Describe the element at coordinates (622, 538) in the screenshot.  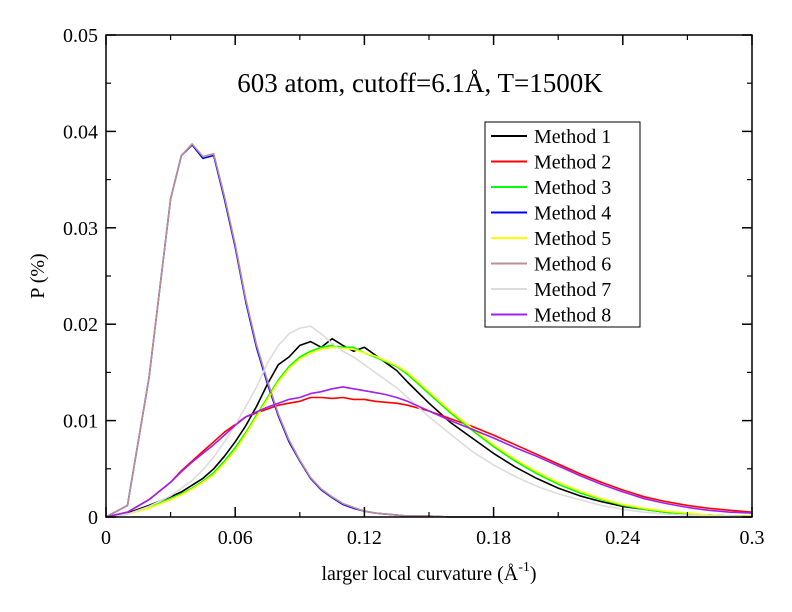
I see `x-tick-label: 0.24` at that location.